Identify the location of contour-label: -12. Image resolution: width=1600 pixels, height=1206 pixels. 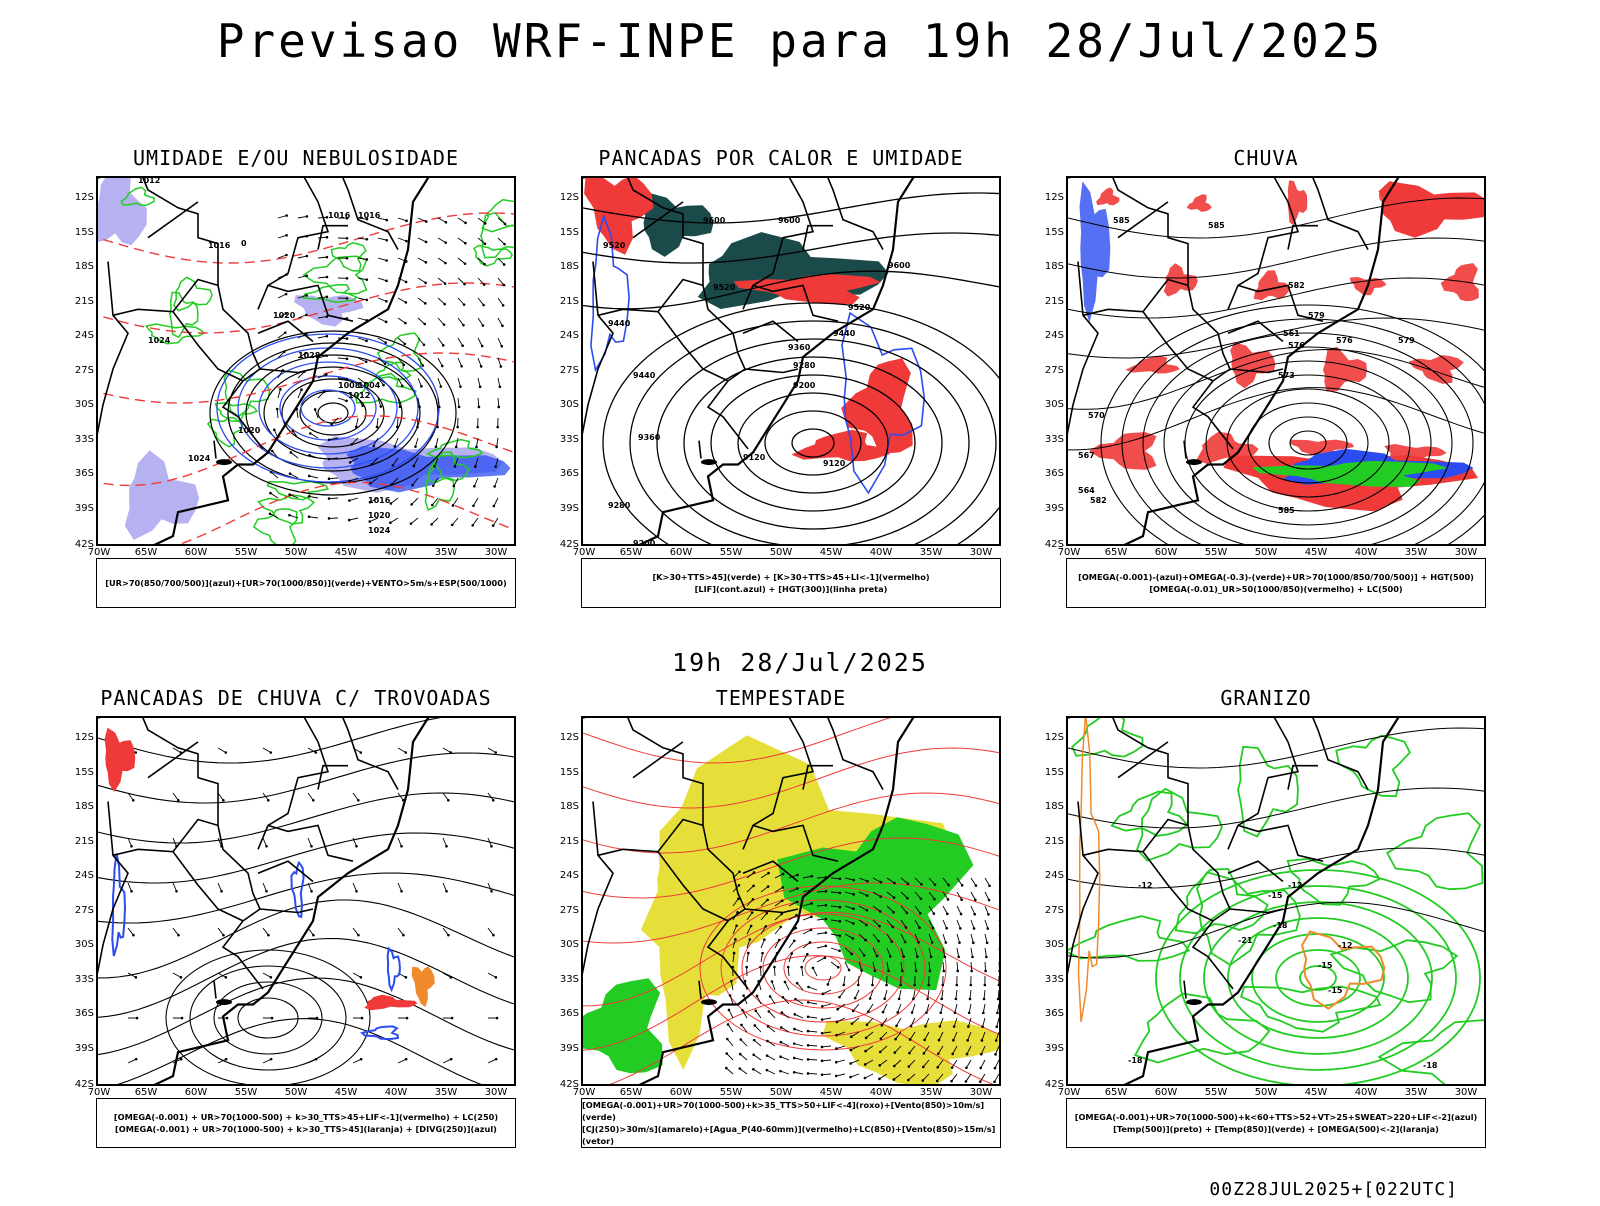
(1345, 945).